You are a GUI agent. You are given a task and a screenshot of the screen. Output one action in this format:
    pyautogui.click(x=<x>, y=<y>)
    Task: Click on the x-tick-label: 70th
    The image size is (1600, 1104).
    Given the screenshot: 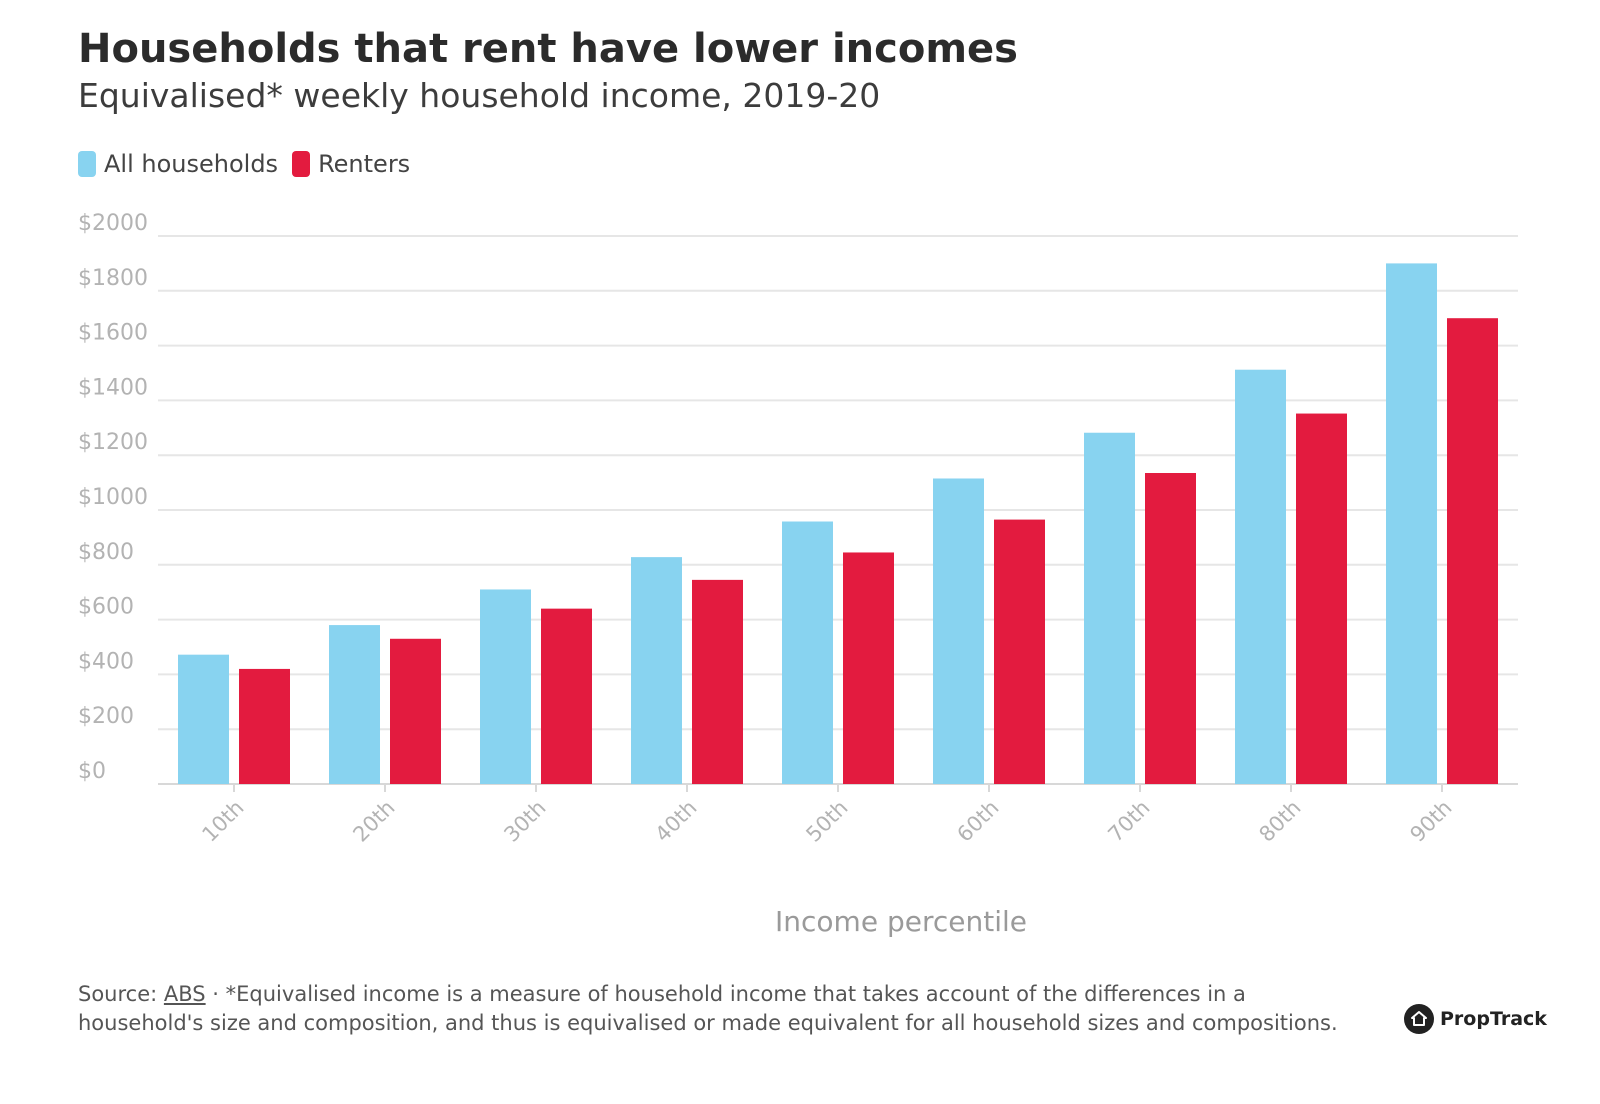 What is the action you would take?
    pyautogui.click(x=1129, y=821)
    